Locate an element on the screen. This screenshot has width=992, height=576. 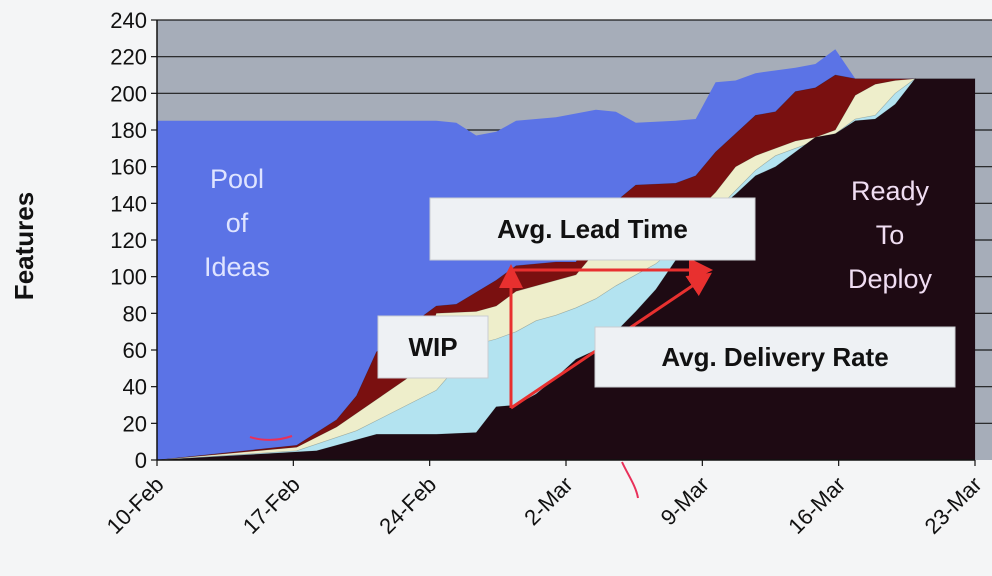
y-tick-label: 200 is located at coordinates (128, 93).